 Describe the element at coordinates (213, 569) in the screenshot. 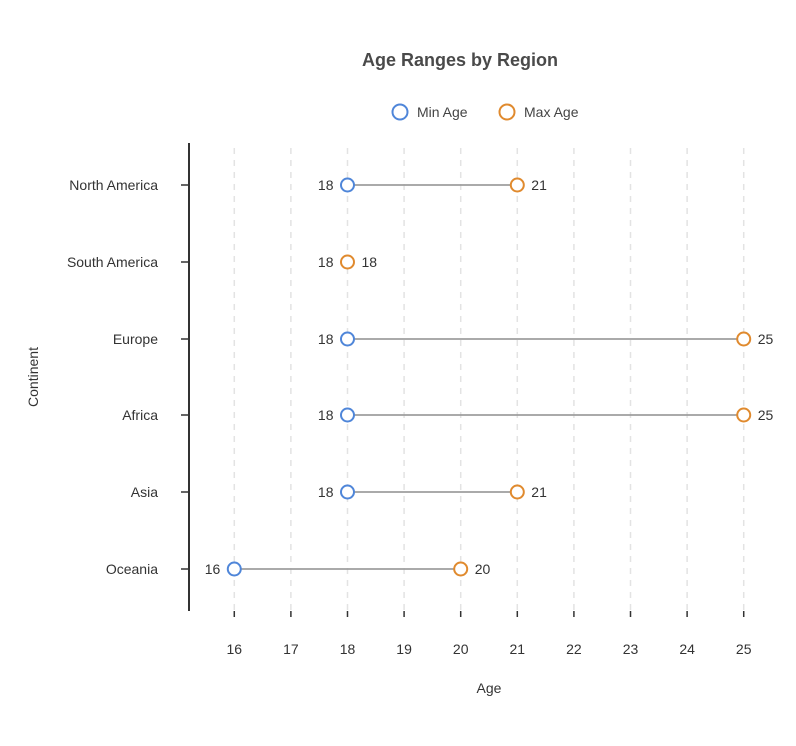

I see `min-age-data-label: 16` at that location.